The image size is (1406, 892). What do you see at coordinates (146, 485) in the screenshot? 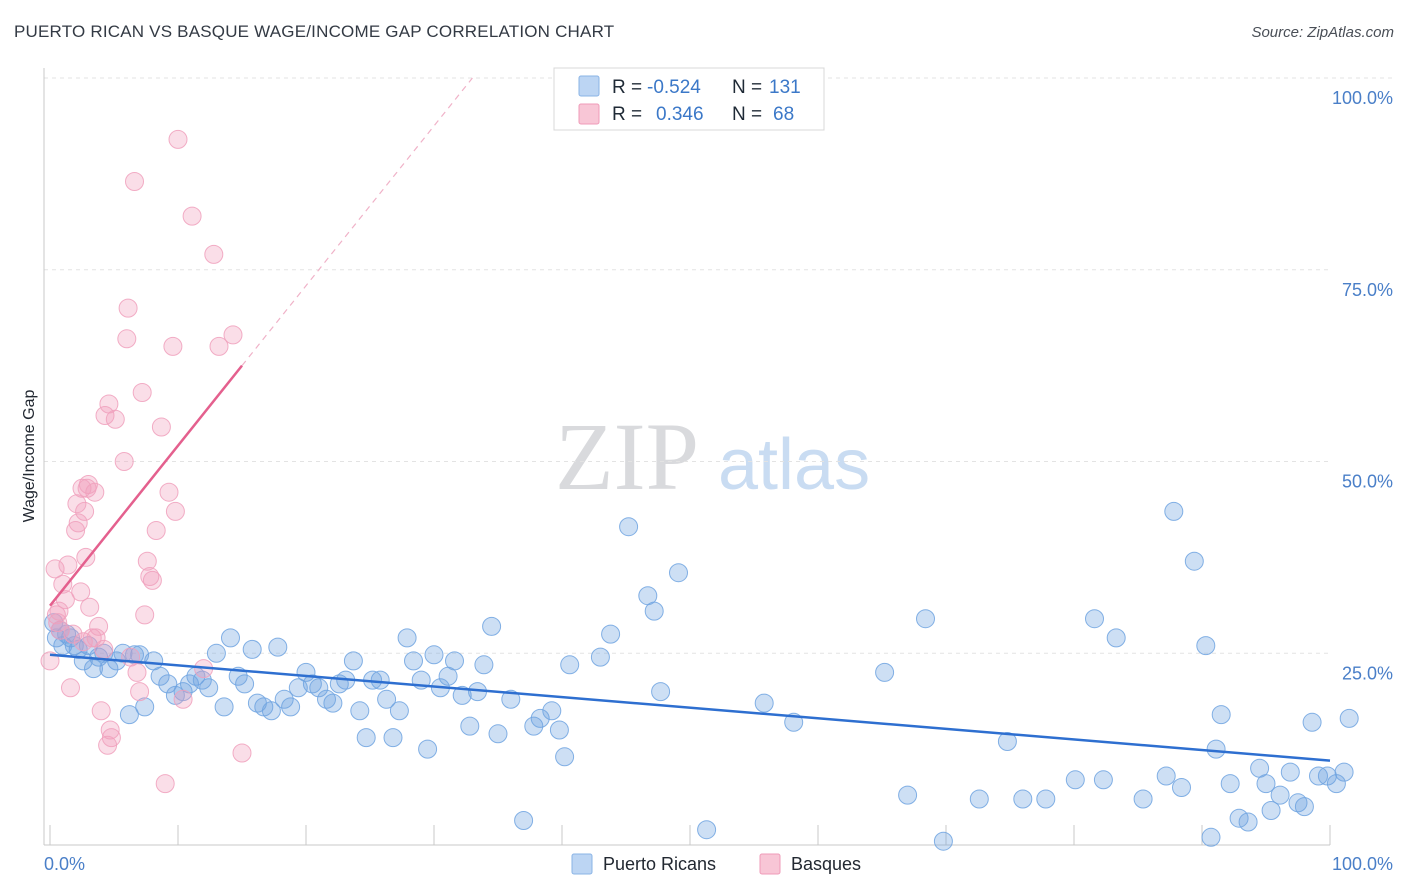
I see `trend-line-basques` at bounding box center [146, 485].